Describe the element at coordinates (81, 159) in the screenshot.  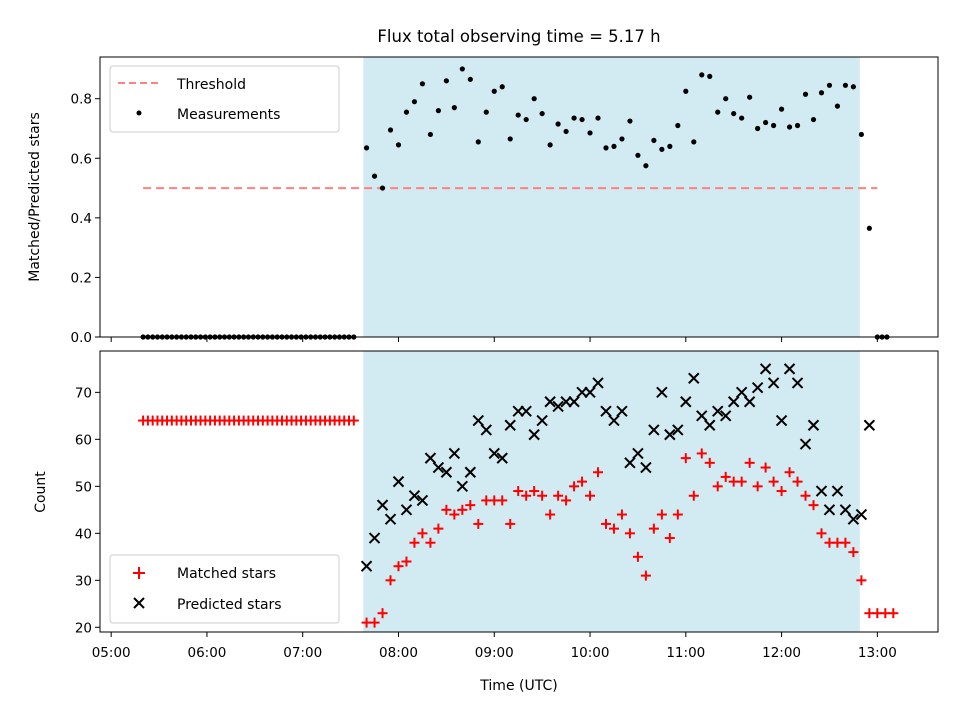
I see `y-tick-label: 0.6` at that location.